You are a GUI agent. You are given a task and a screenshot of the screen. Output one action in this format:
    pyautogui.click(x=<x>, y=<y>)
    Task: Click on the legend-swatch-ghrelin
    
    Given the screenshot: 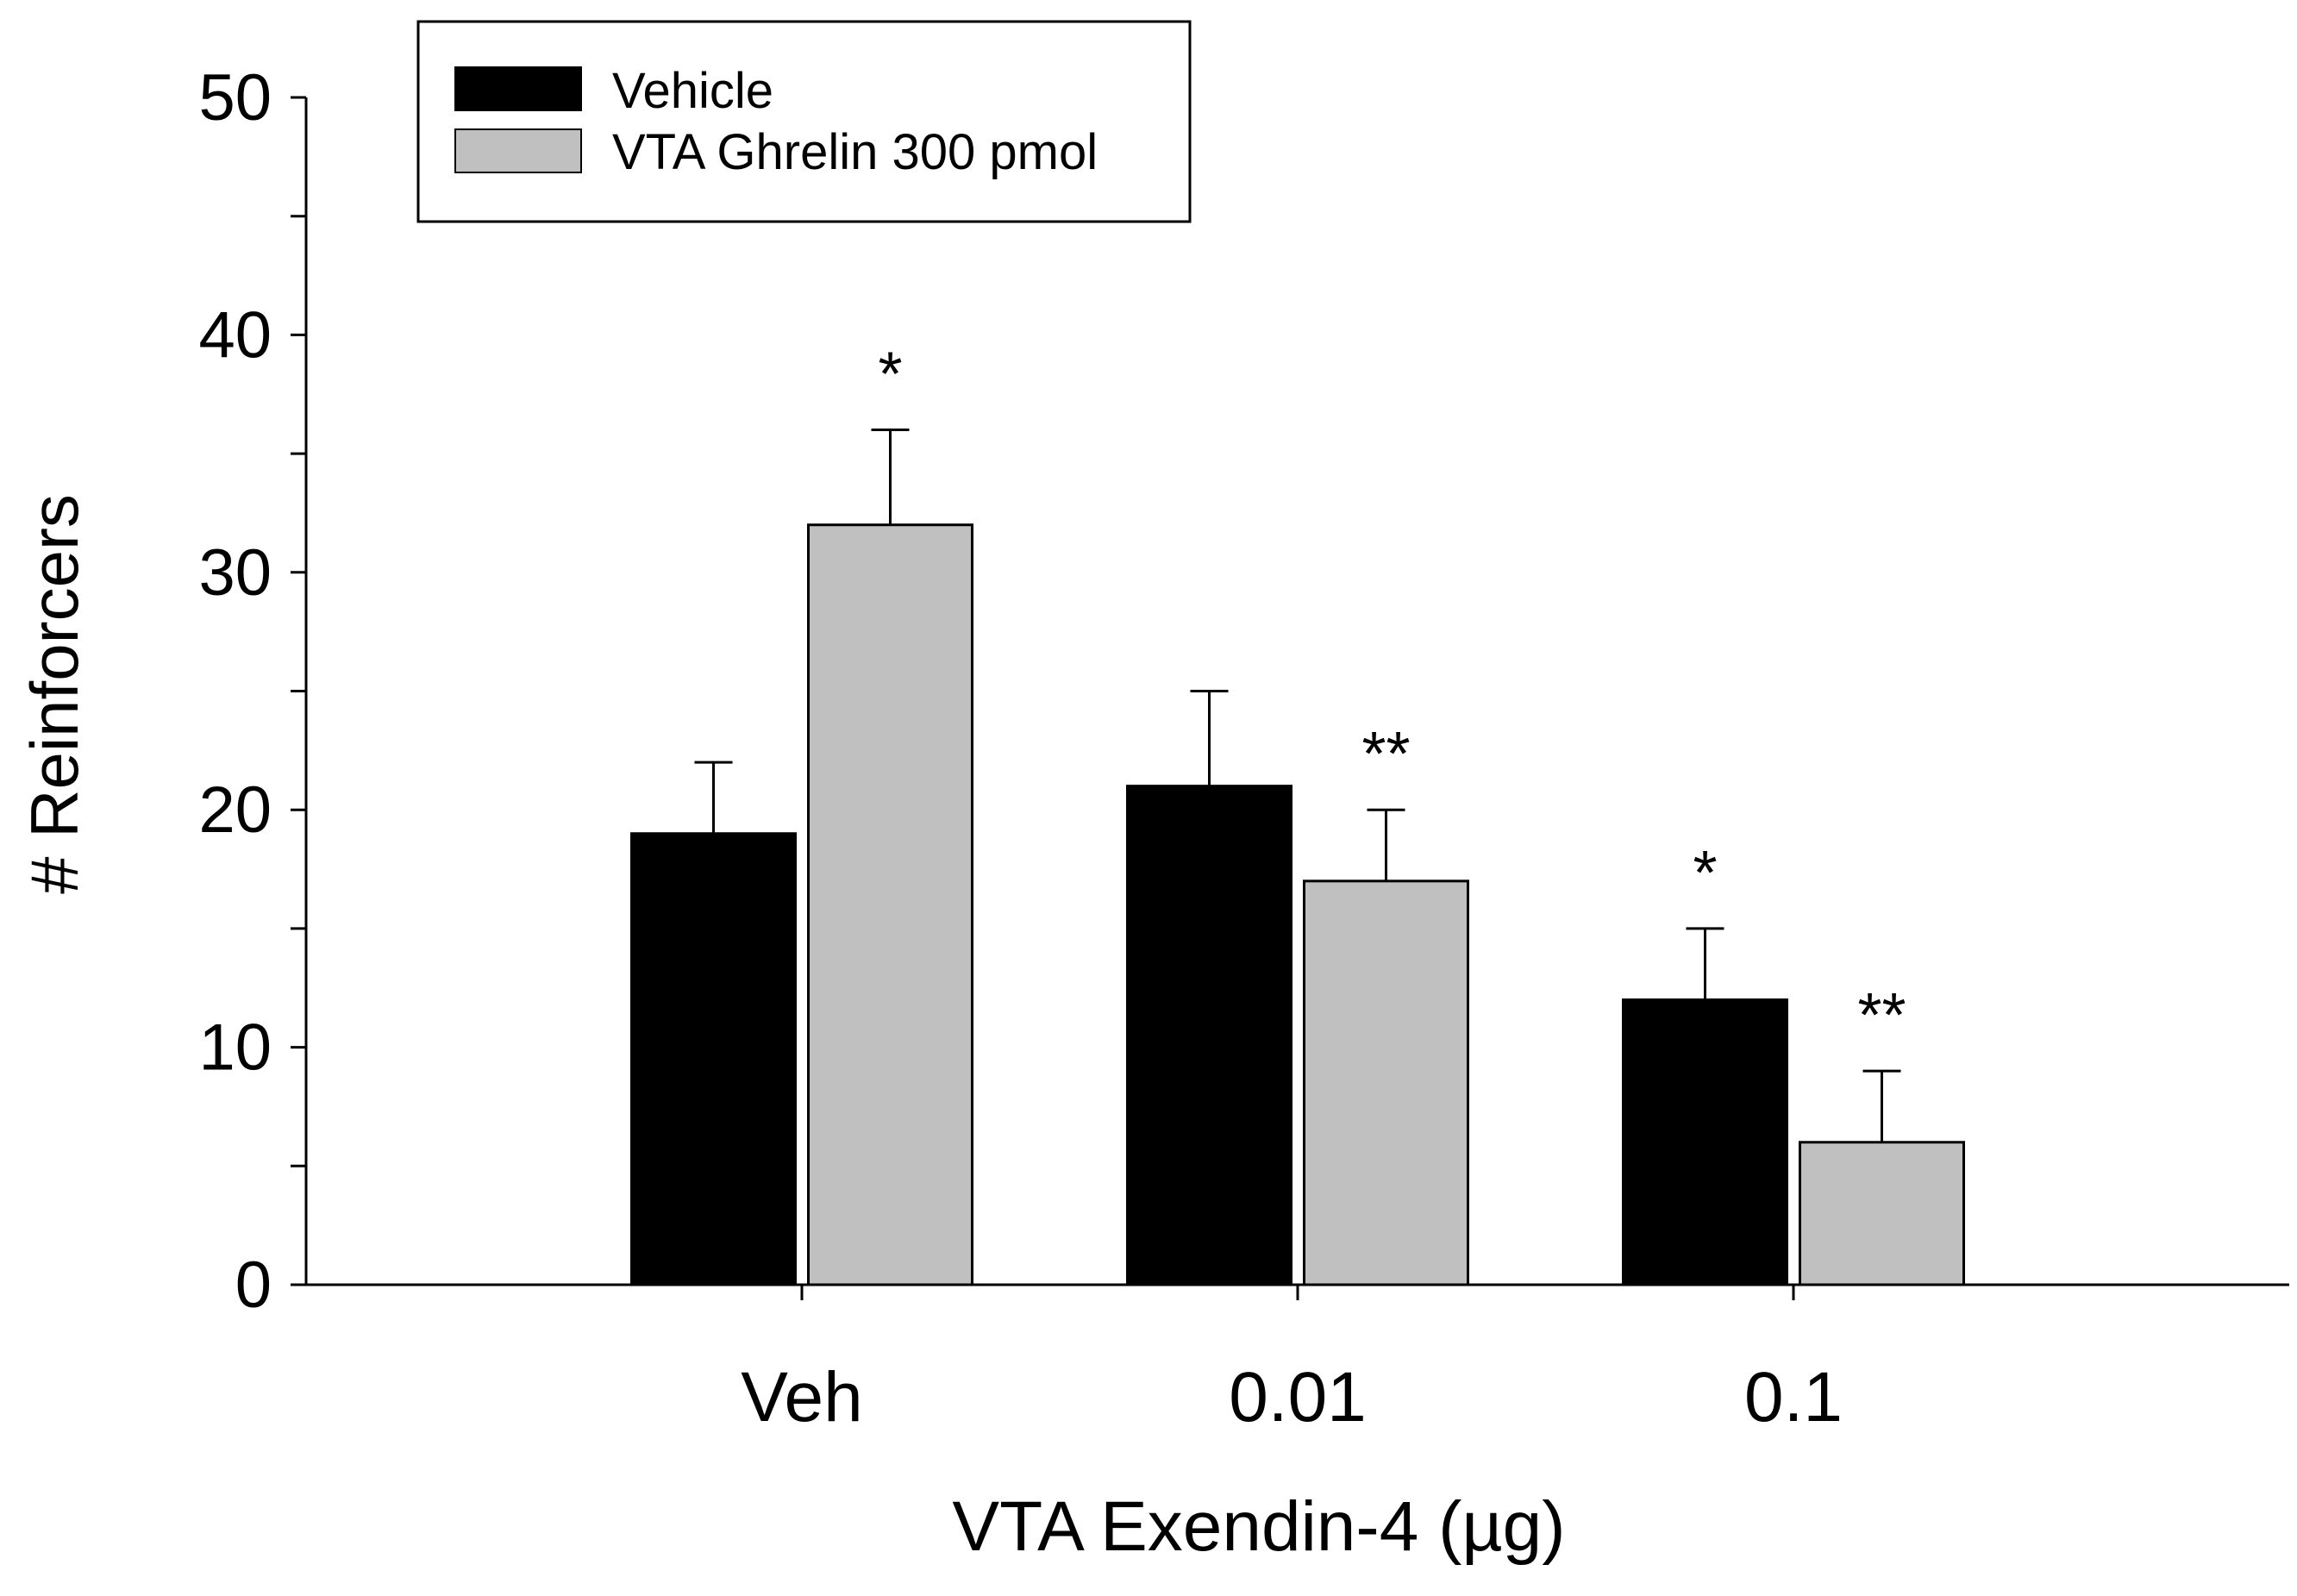 What is the action you would take?
    pyautogui.click(x=518, y=150)
    